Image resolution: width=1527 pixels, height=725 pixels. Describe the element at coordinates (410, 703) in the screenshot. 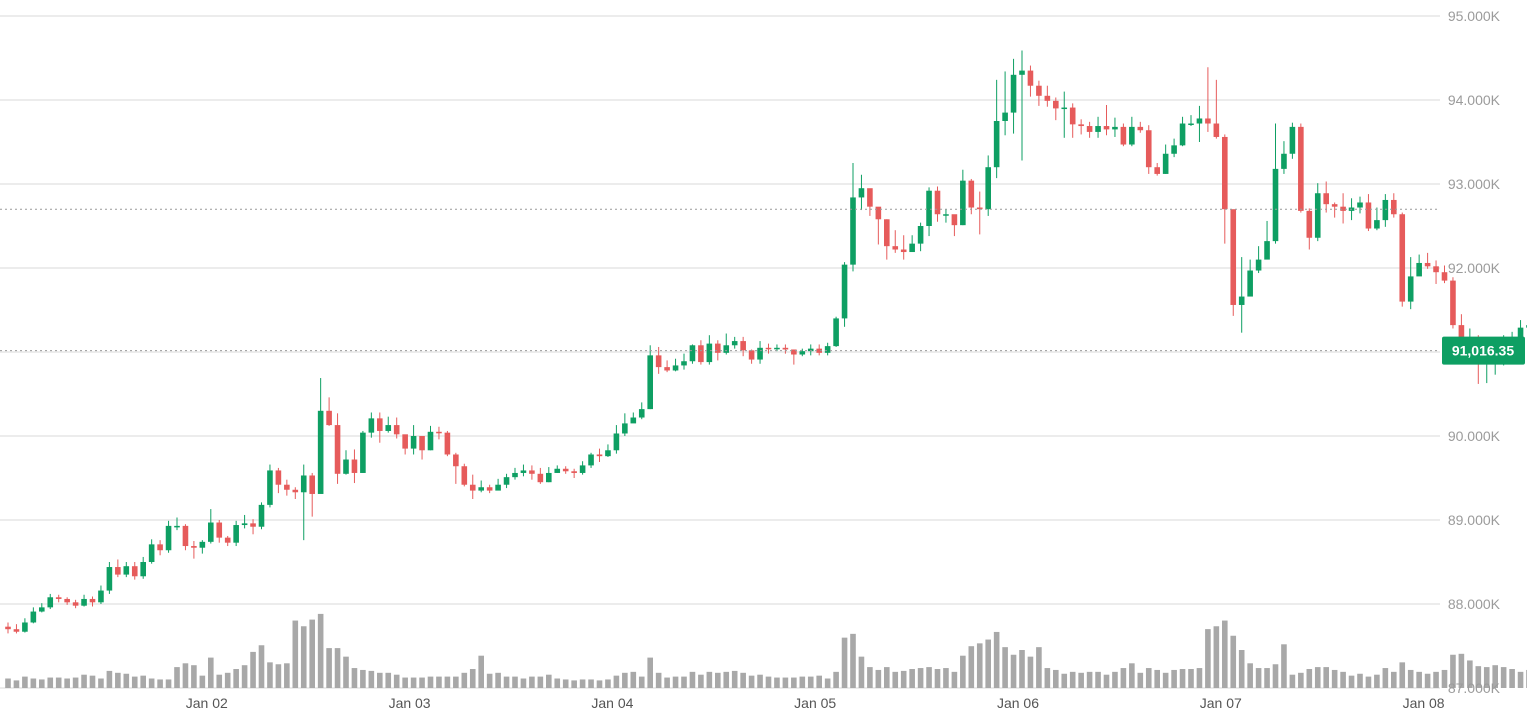

I see `x-tick-label: Jan 03` at that location.